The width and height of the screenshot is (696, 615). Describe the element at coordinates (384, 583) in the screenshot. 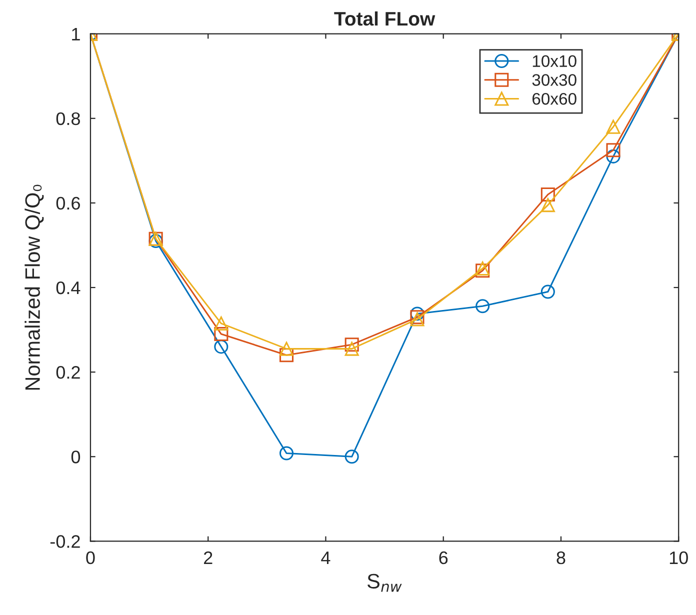

I see `x-axis-title: S$_{nw}$` at that location.